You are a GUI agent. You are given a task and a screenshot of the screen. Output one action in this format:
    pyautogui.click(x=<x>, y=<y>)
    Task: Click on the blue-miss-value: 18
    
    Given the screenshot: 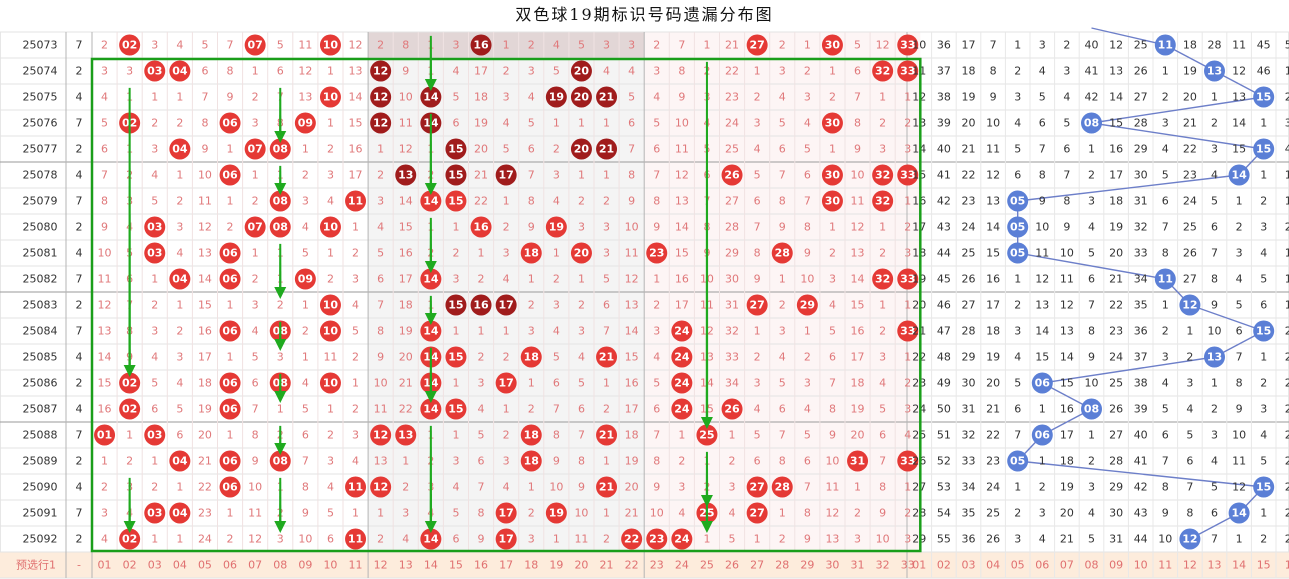 What is the action you would take?
    pyautogui.click(x=1190, y=45)
    